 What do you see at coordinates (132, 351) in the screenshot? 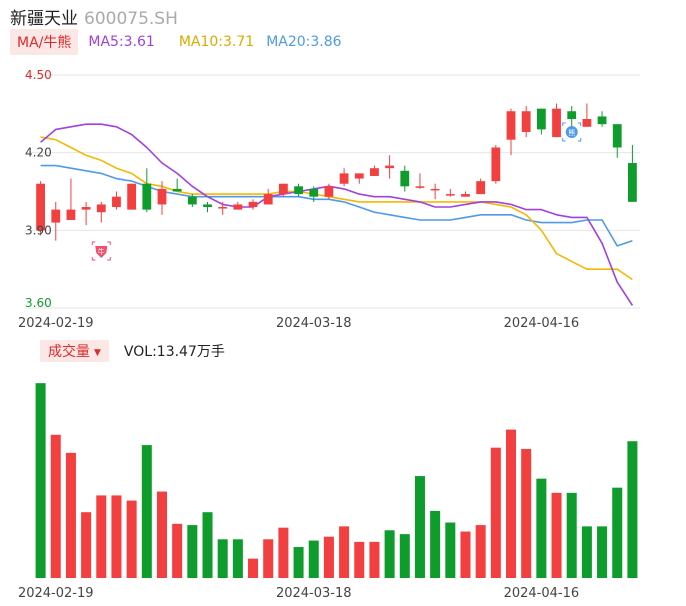
I see `volume-legend: 成交量 ▼ VOL:13.47万手` at bounding box center [132, 351].